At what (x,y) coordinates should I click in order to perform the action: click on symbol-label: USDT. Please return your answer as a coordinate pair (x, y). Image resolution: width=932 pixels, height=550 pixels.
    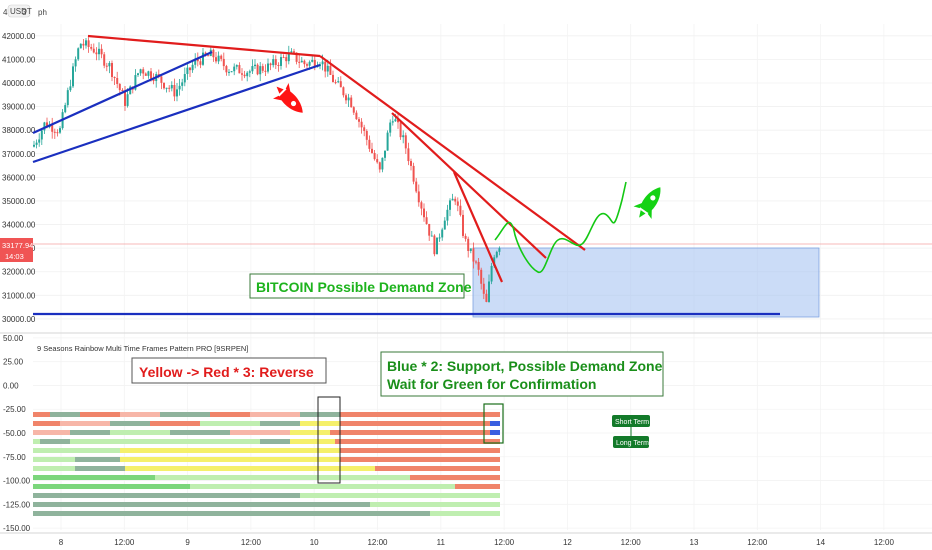
    Looking at the image, I should click on (21, 11).